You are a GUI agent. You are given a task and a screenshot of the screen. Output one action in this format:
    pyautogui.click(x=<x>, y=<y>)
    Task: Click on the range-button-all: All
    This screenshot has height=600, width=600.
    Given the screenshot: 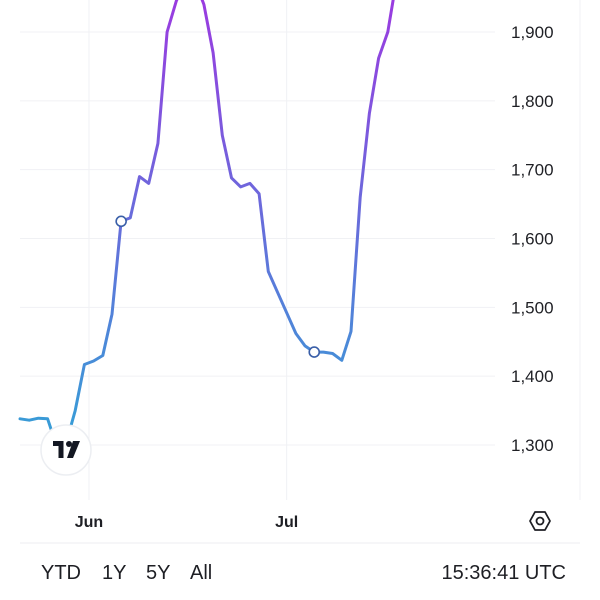 What is the action you would take?
    pyautogui.click(x=201, y=573)
    